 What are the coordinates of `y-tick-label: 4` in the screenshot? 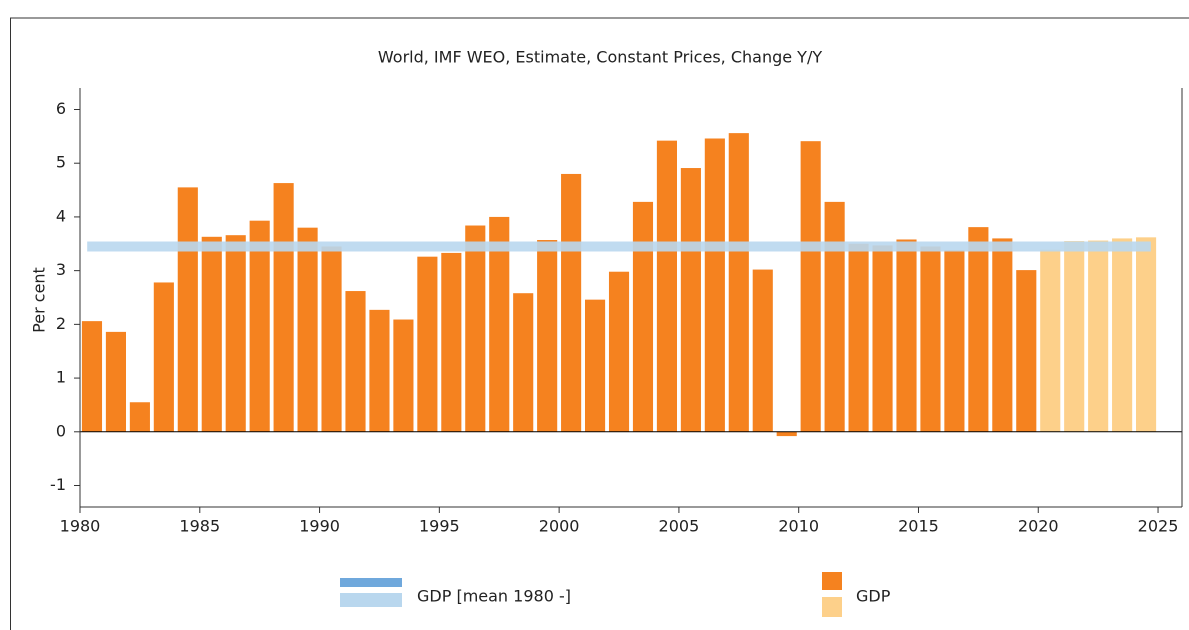 It's located at (61, 215).